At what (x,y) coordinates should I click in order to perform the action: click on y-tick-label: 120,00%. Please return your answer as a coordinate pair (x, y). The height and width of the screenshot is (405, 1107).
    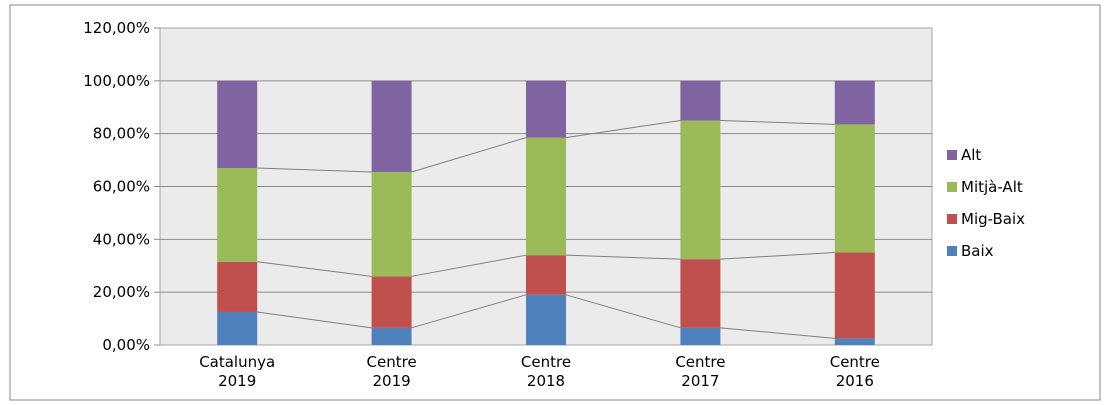
    Looking at the image, I should click on (116, 28).